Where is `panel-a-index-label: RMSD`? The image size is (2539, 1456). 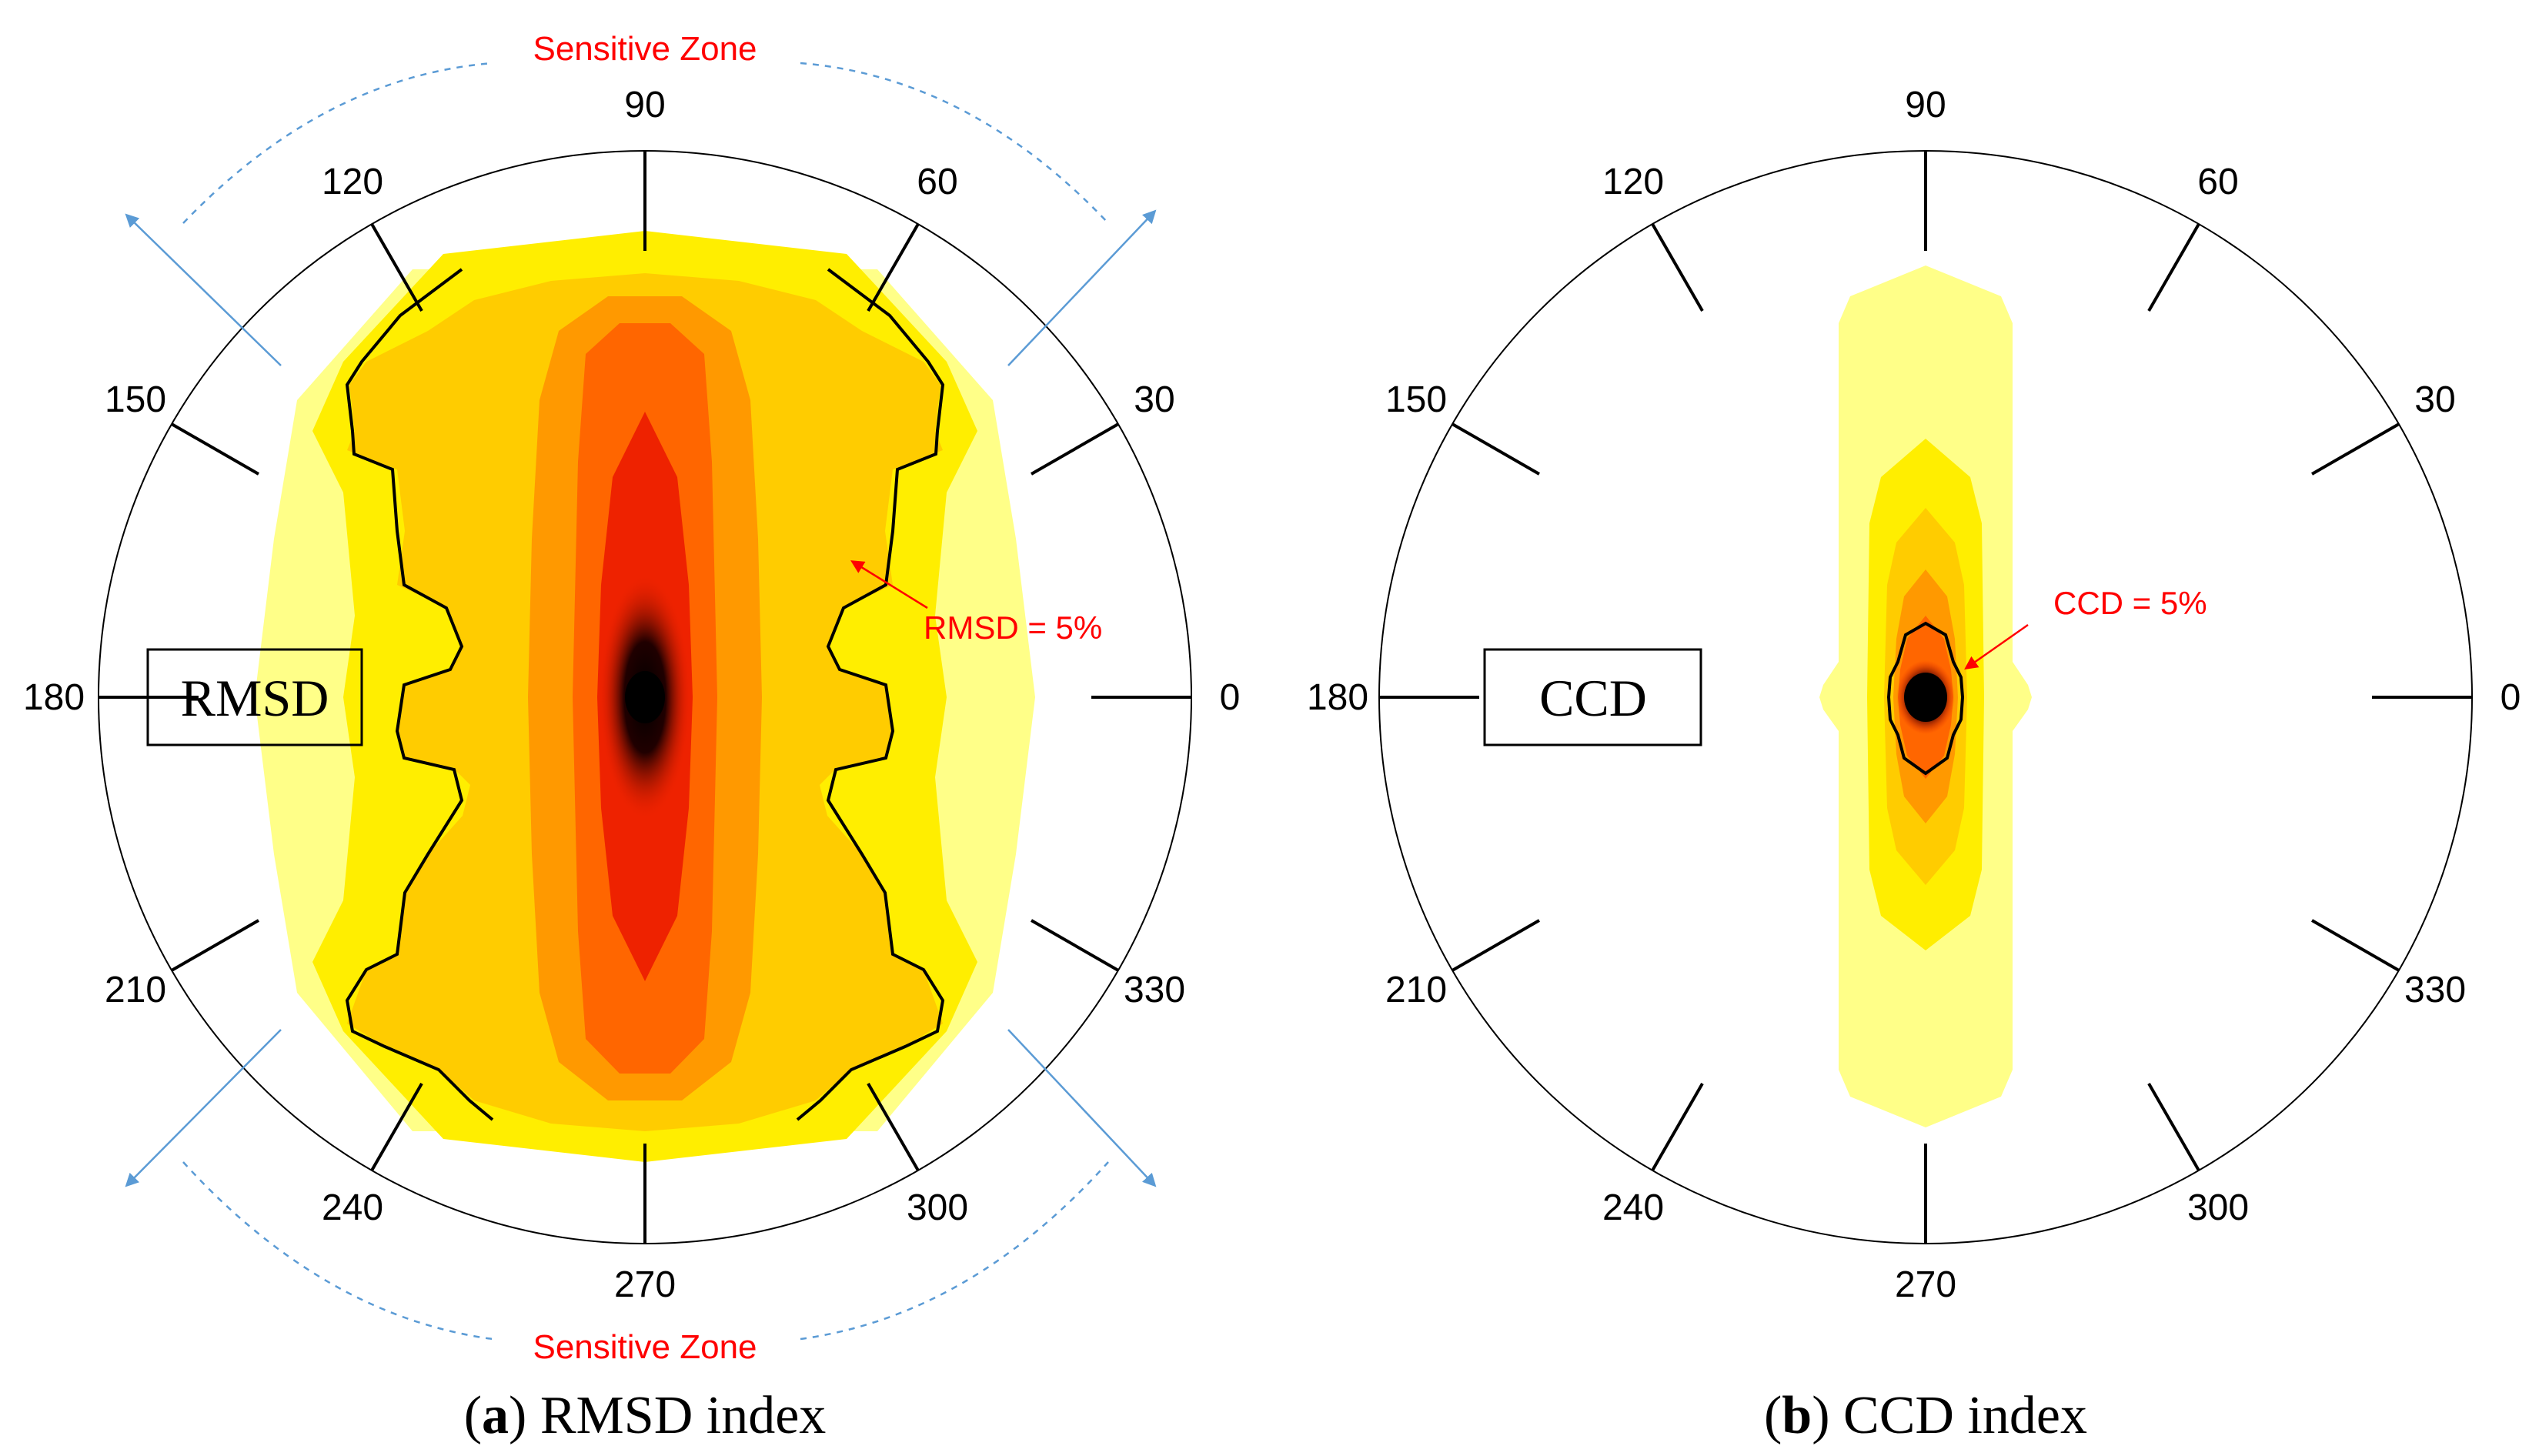
panel-a-index-label: RMSD is located at coordinates (255, 698).